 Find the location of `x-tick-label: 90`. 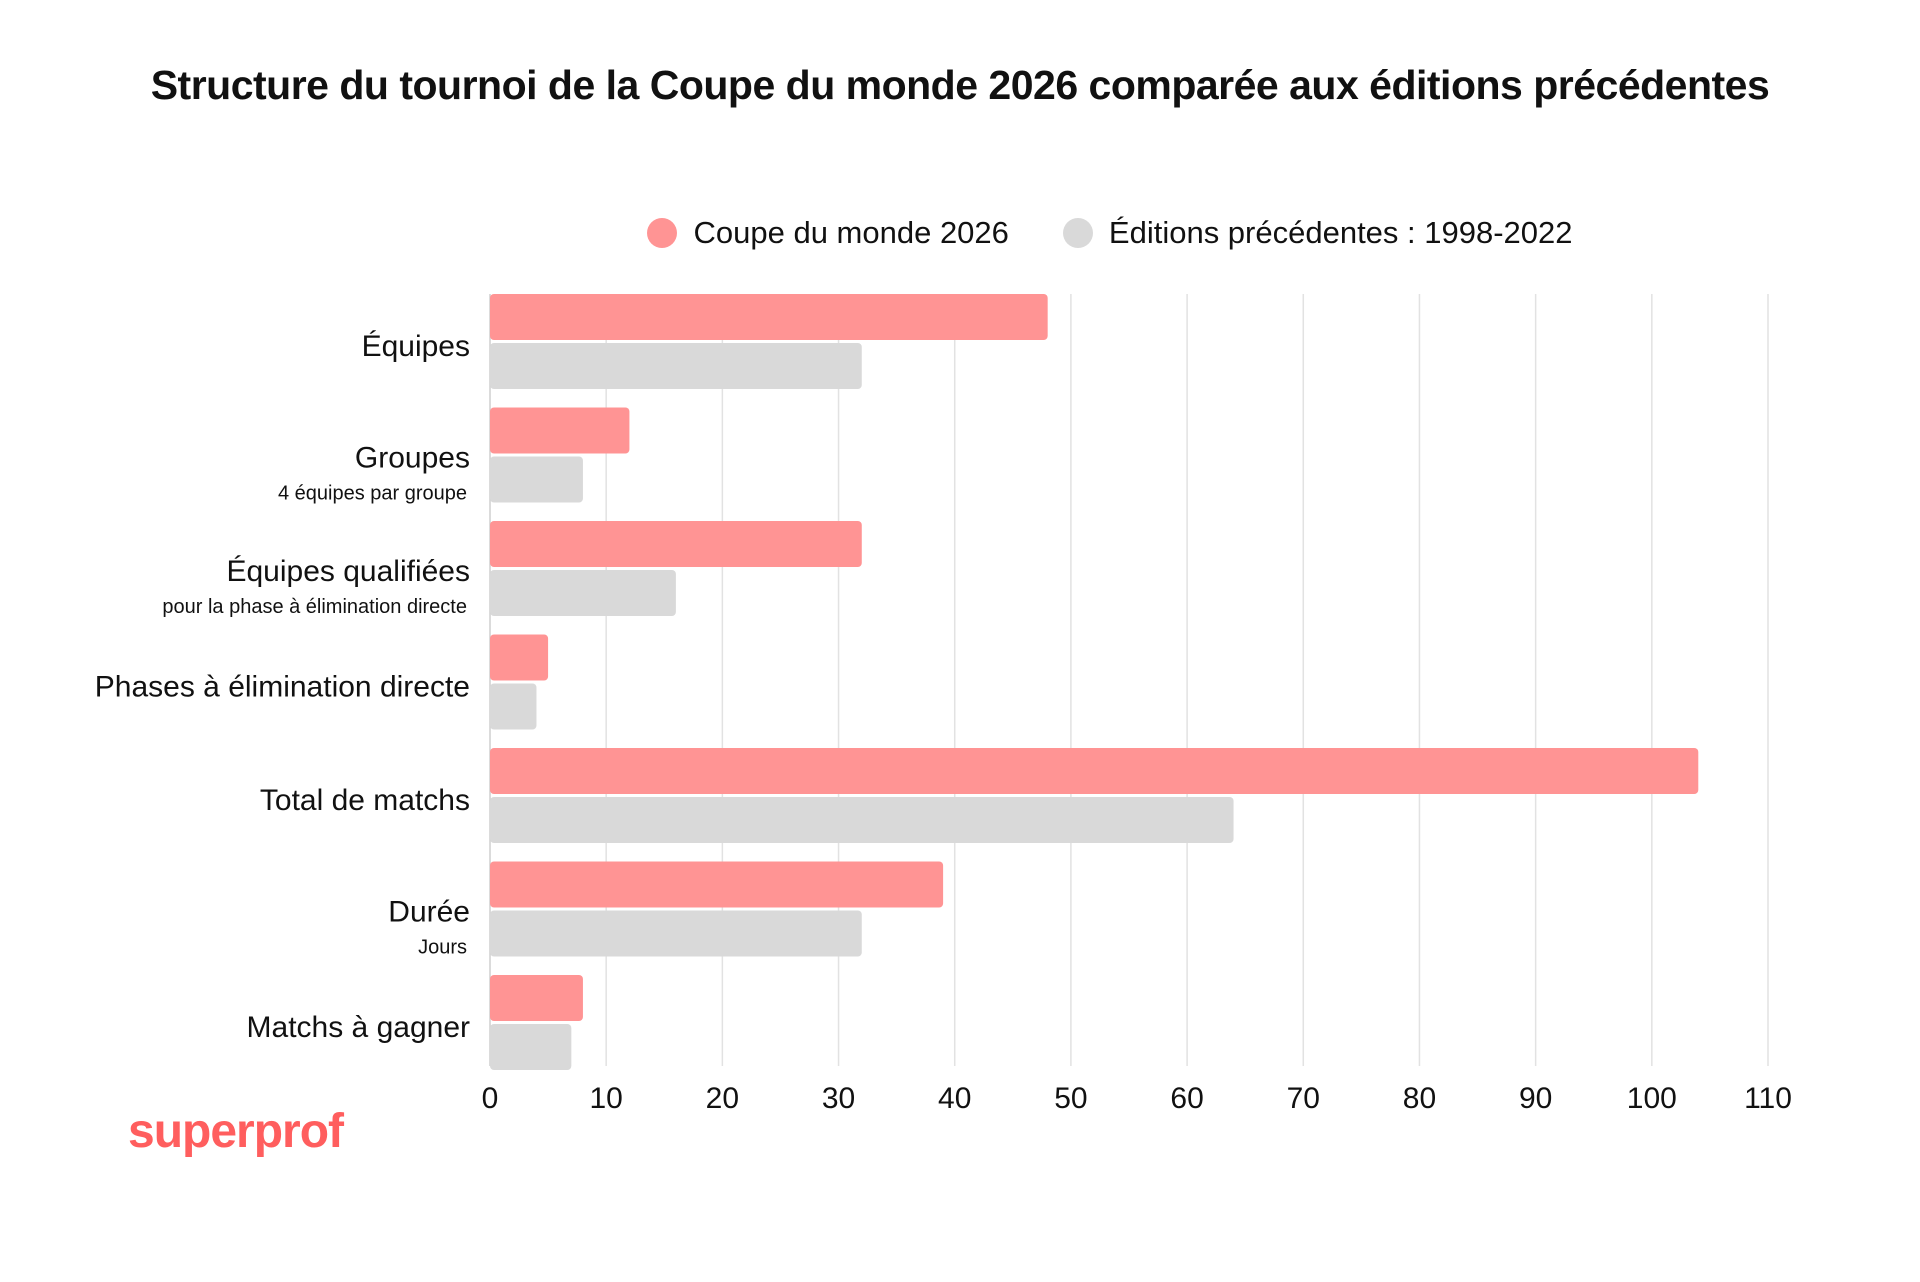

x-tick-label: 90 is located at coordinates (1535, 1098).